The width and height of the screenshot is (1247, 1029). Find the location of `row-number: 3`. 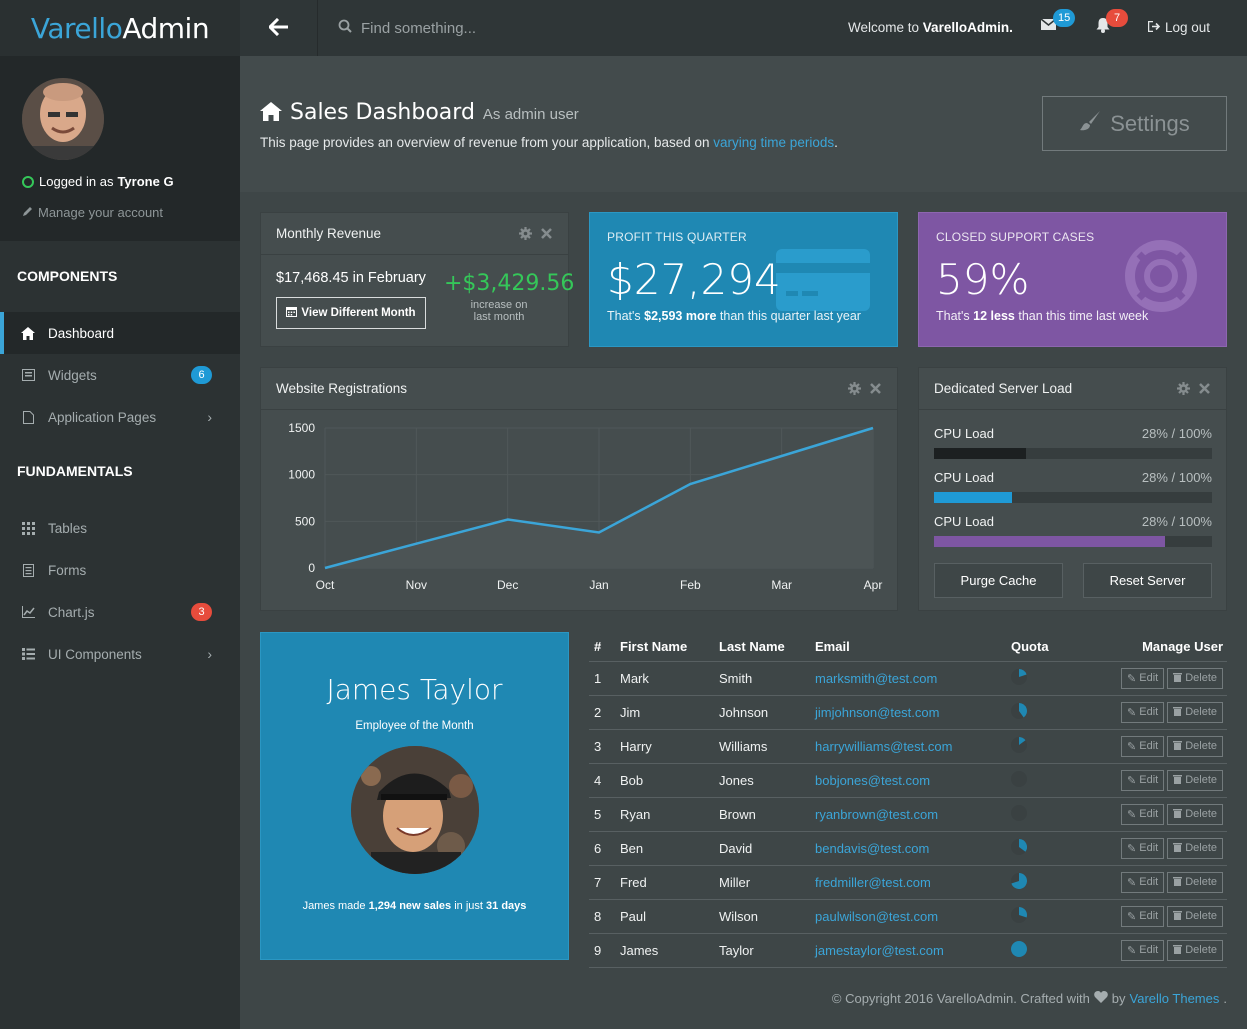

row-number: 3 is located at coordinates (604, 746).